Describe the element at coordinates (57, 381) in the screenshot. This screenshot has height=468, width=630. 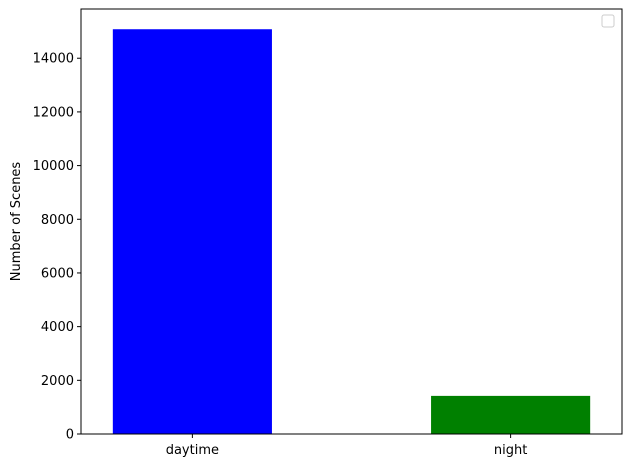
I see `y-tick-label-2000: 2000` at that location.